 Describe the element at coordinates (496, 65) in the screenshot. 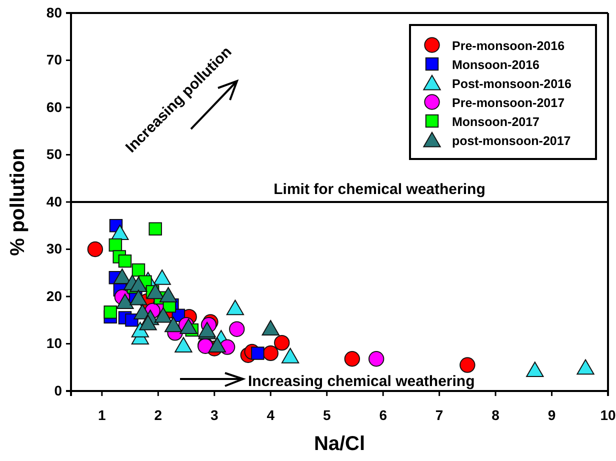

I see `legend-label: Monsoon-2016` at that location.